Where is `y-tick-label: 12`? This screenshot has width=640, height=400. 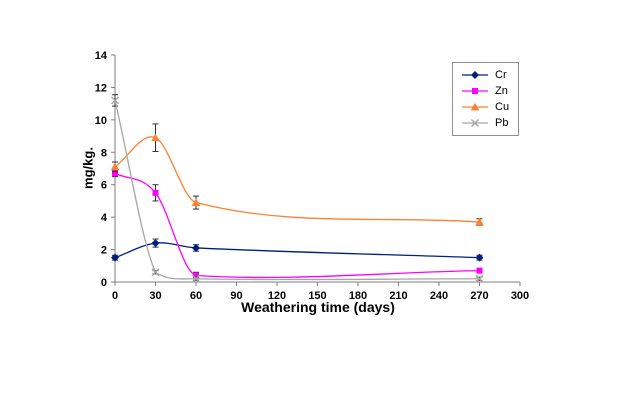
y-tick-label: 12 is located at coordinates (101, 88).